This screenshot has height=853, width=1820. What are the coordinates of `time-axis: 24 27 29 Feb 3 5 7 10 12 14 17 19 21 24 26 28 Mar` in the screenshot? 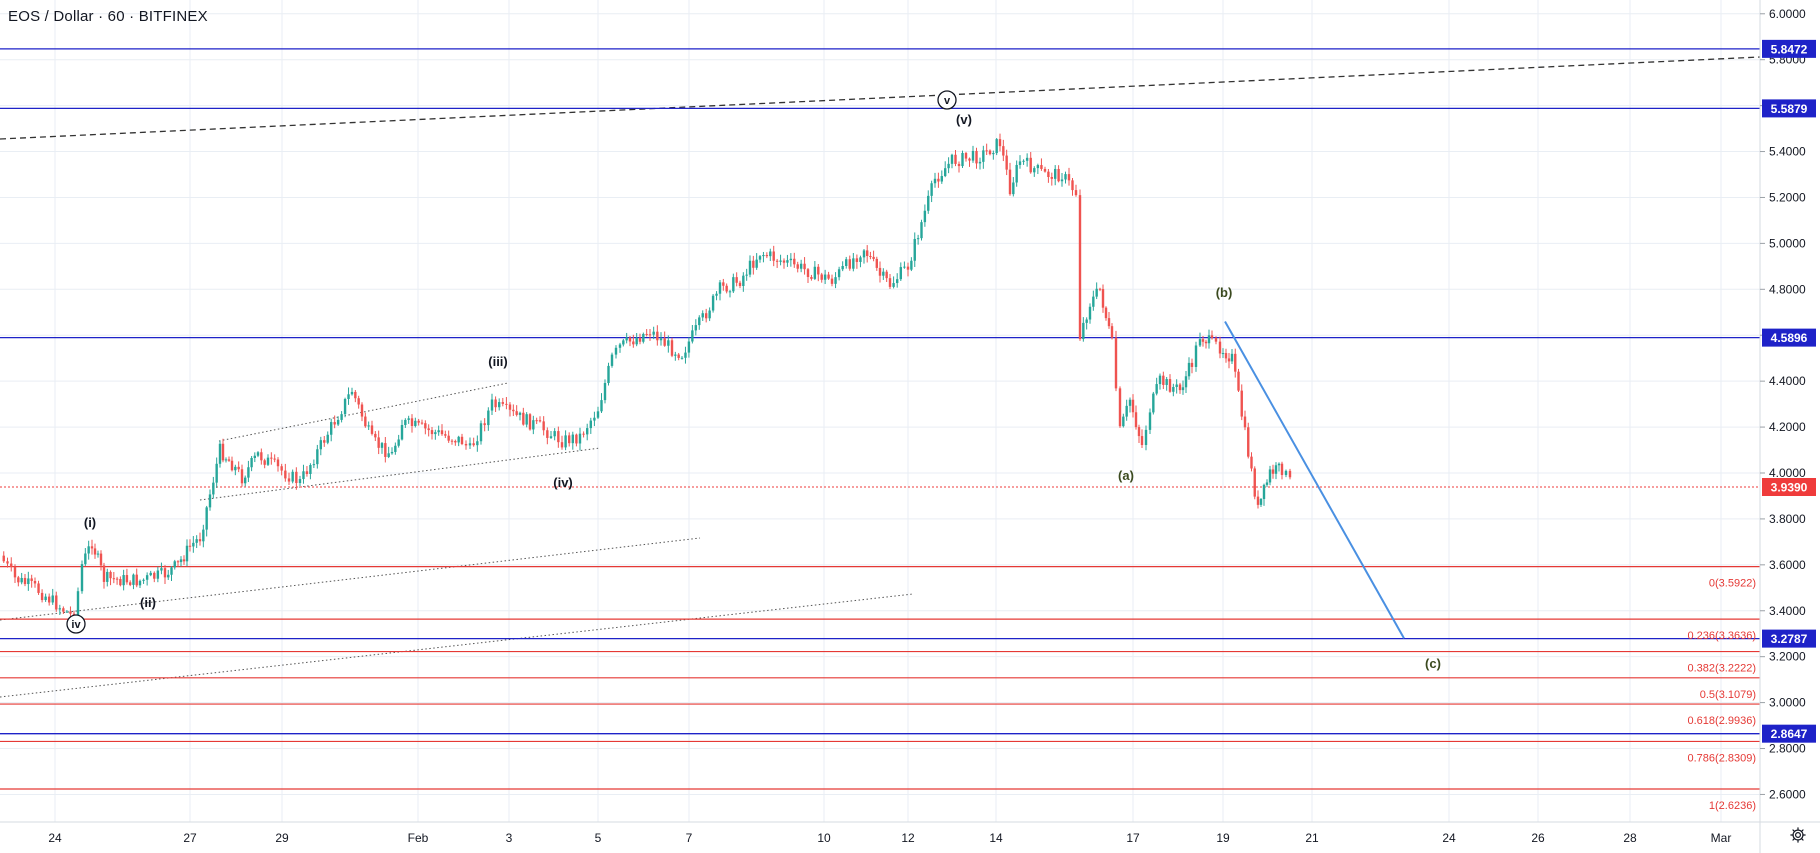 It's located at (889, 838).